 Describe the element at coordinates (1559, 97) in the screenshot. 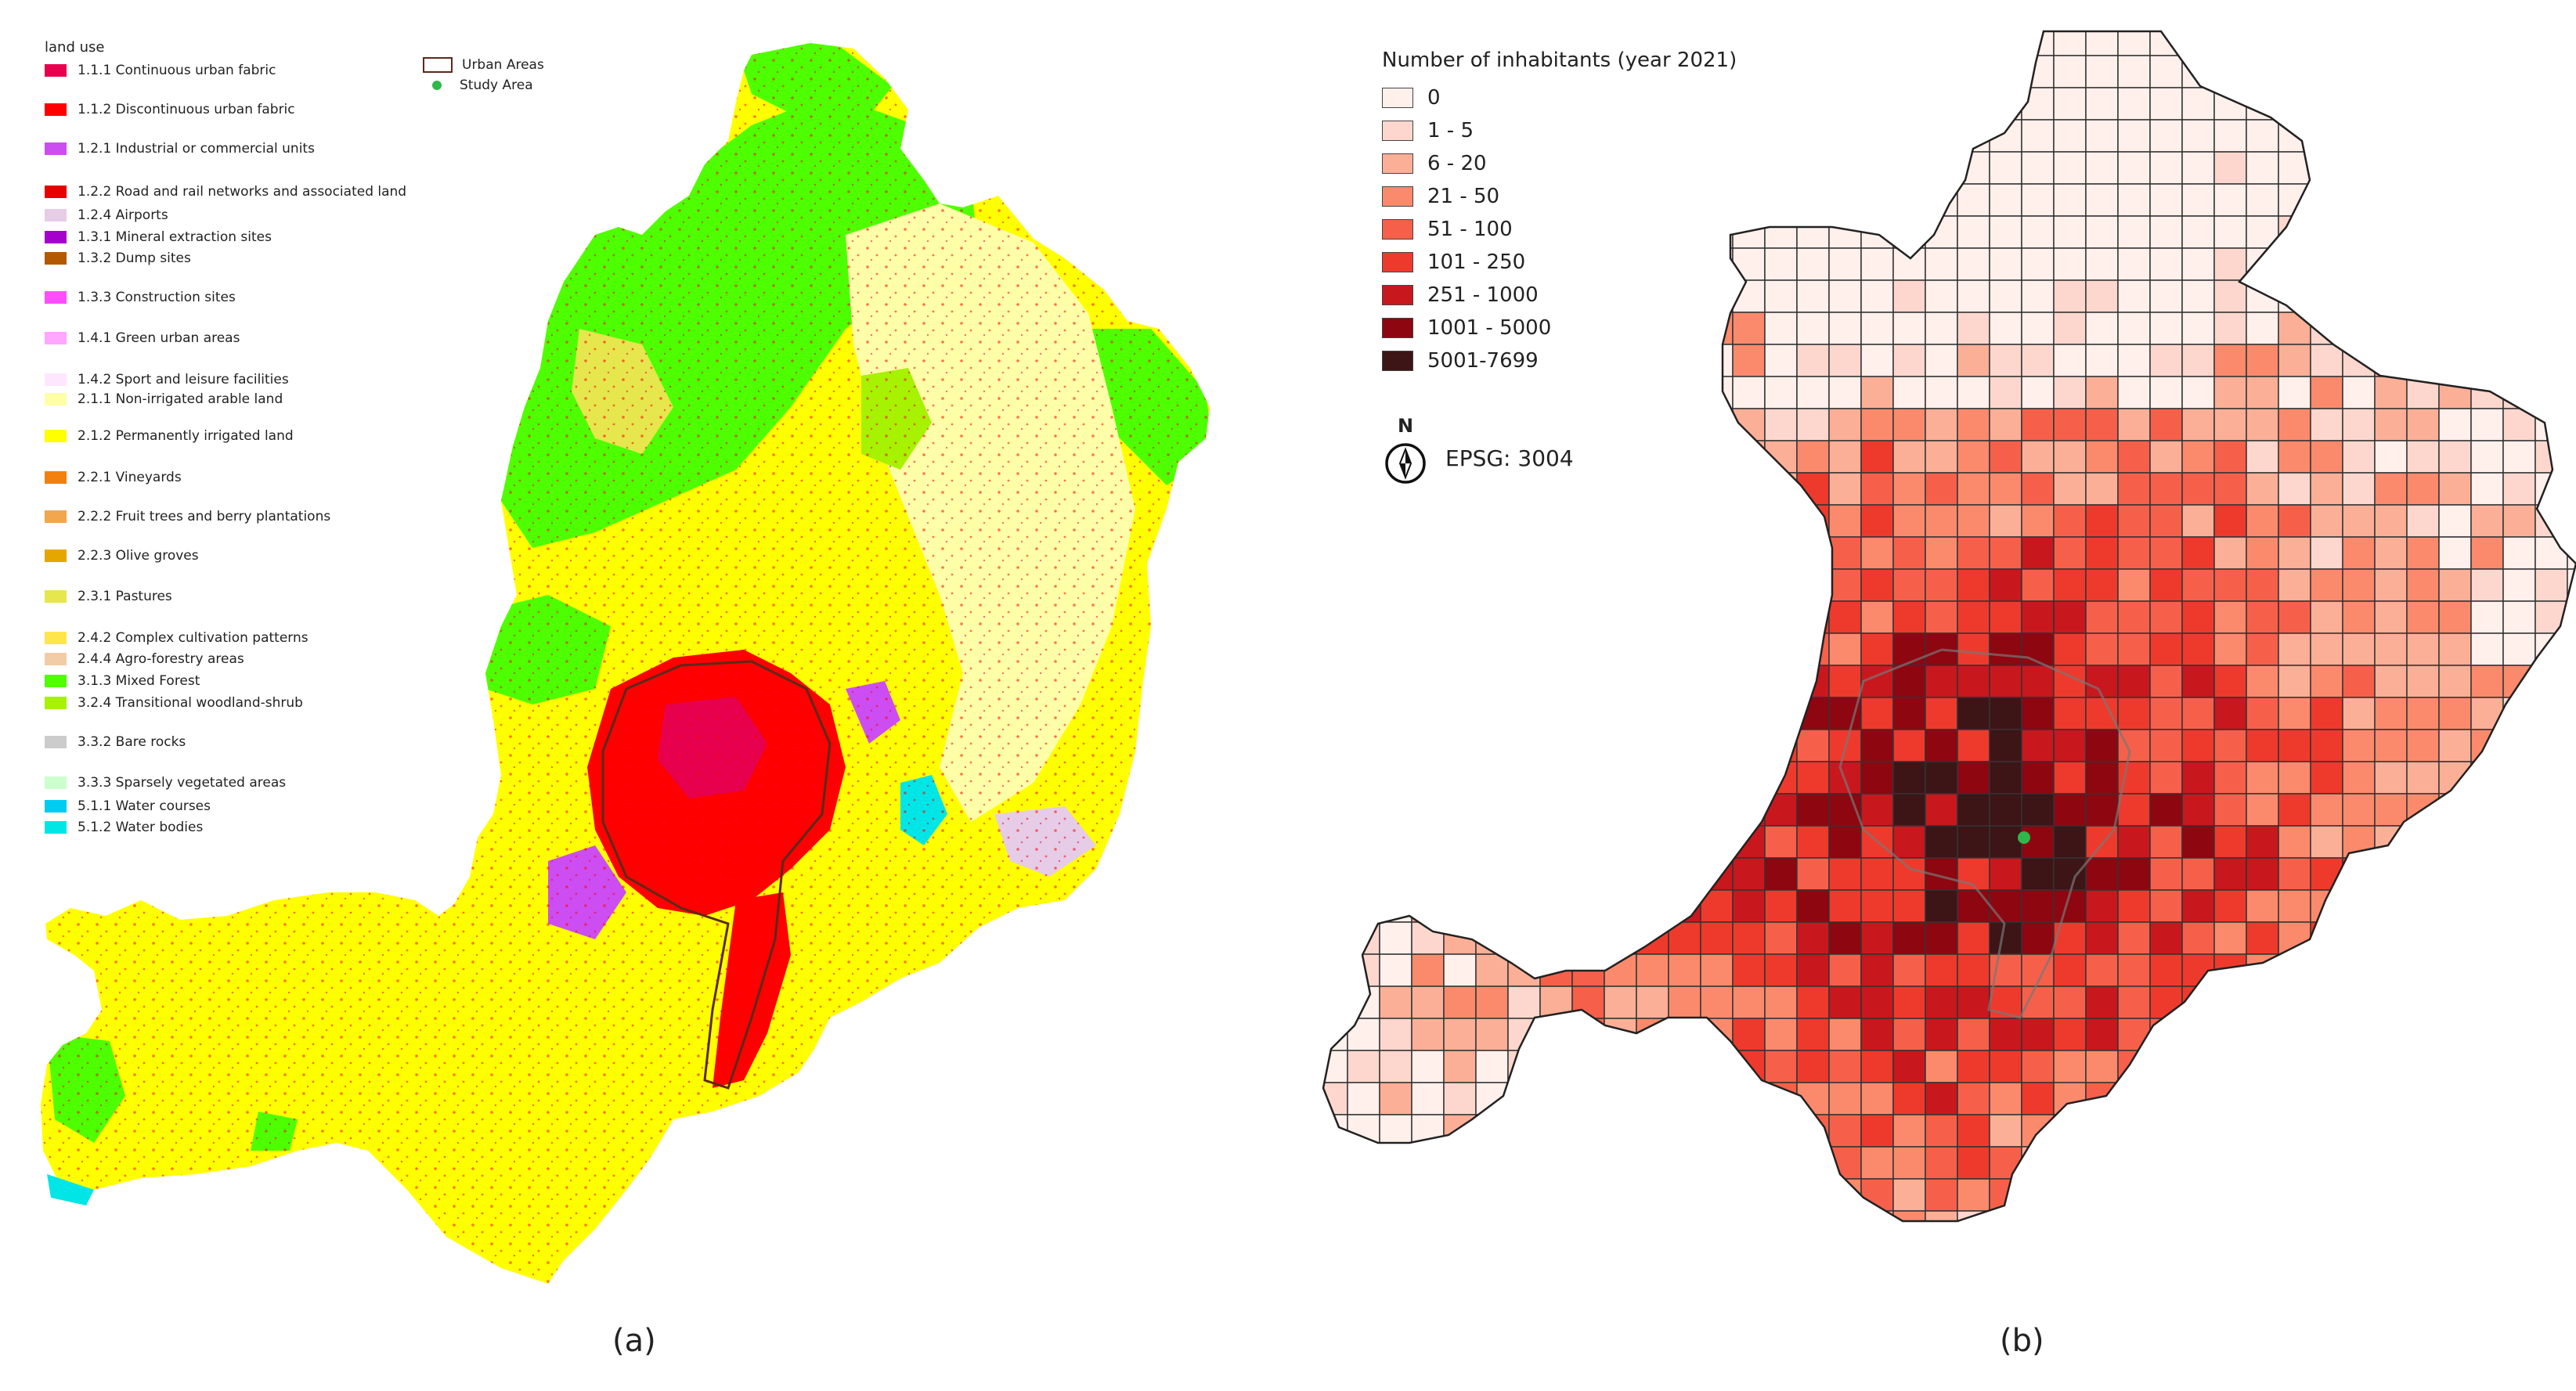

I see `legend-item-population-class: 0` at that location.